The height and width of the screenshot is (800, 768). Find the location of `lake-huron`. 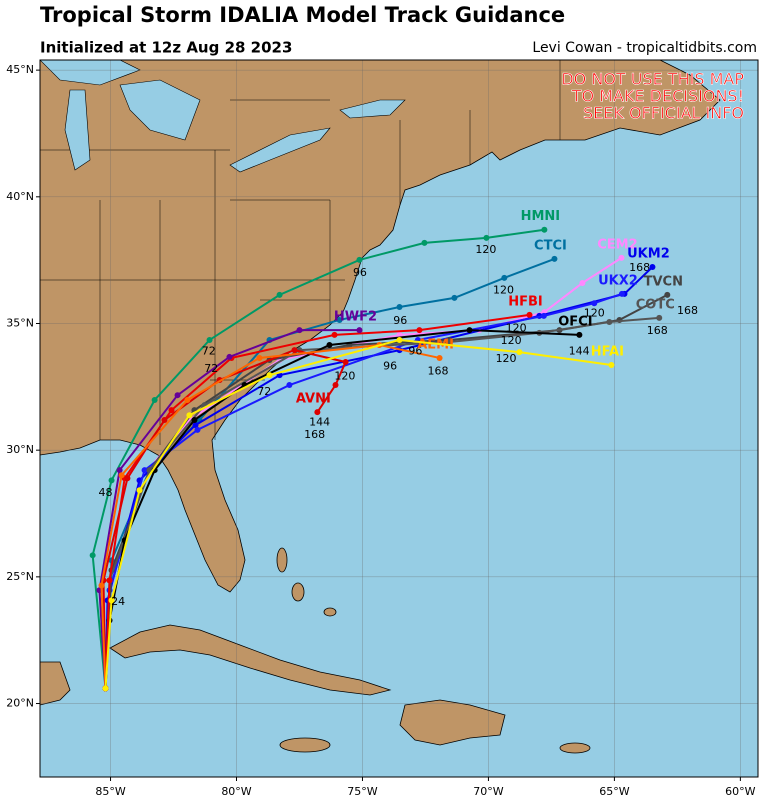

lake-huron is located at coordinates (160, 110).